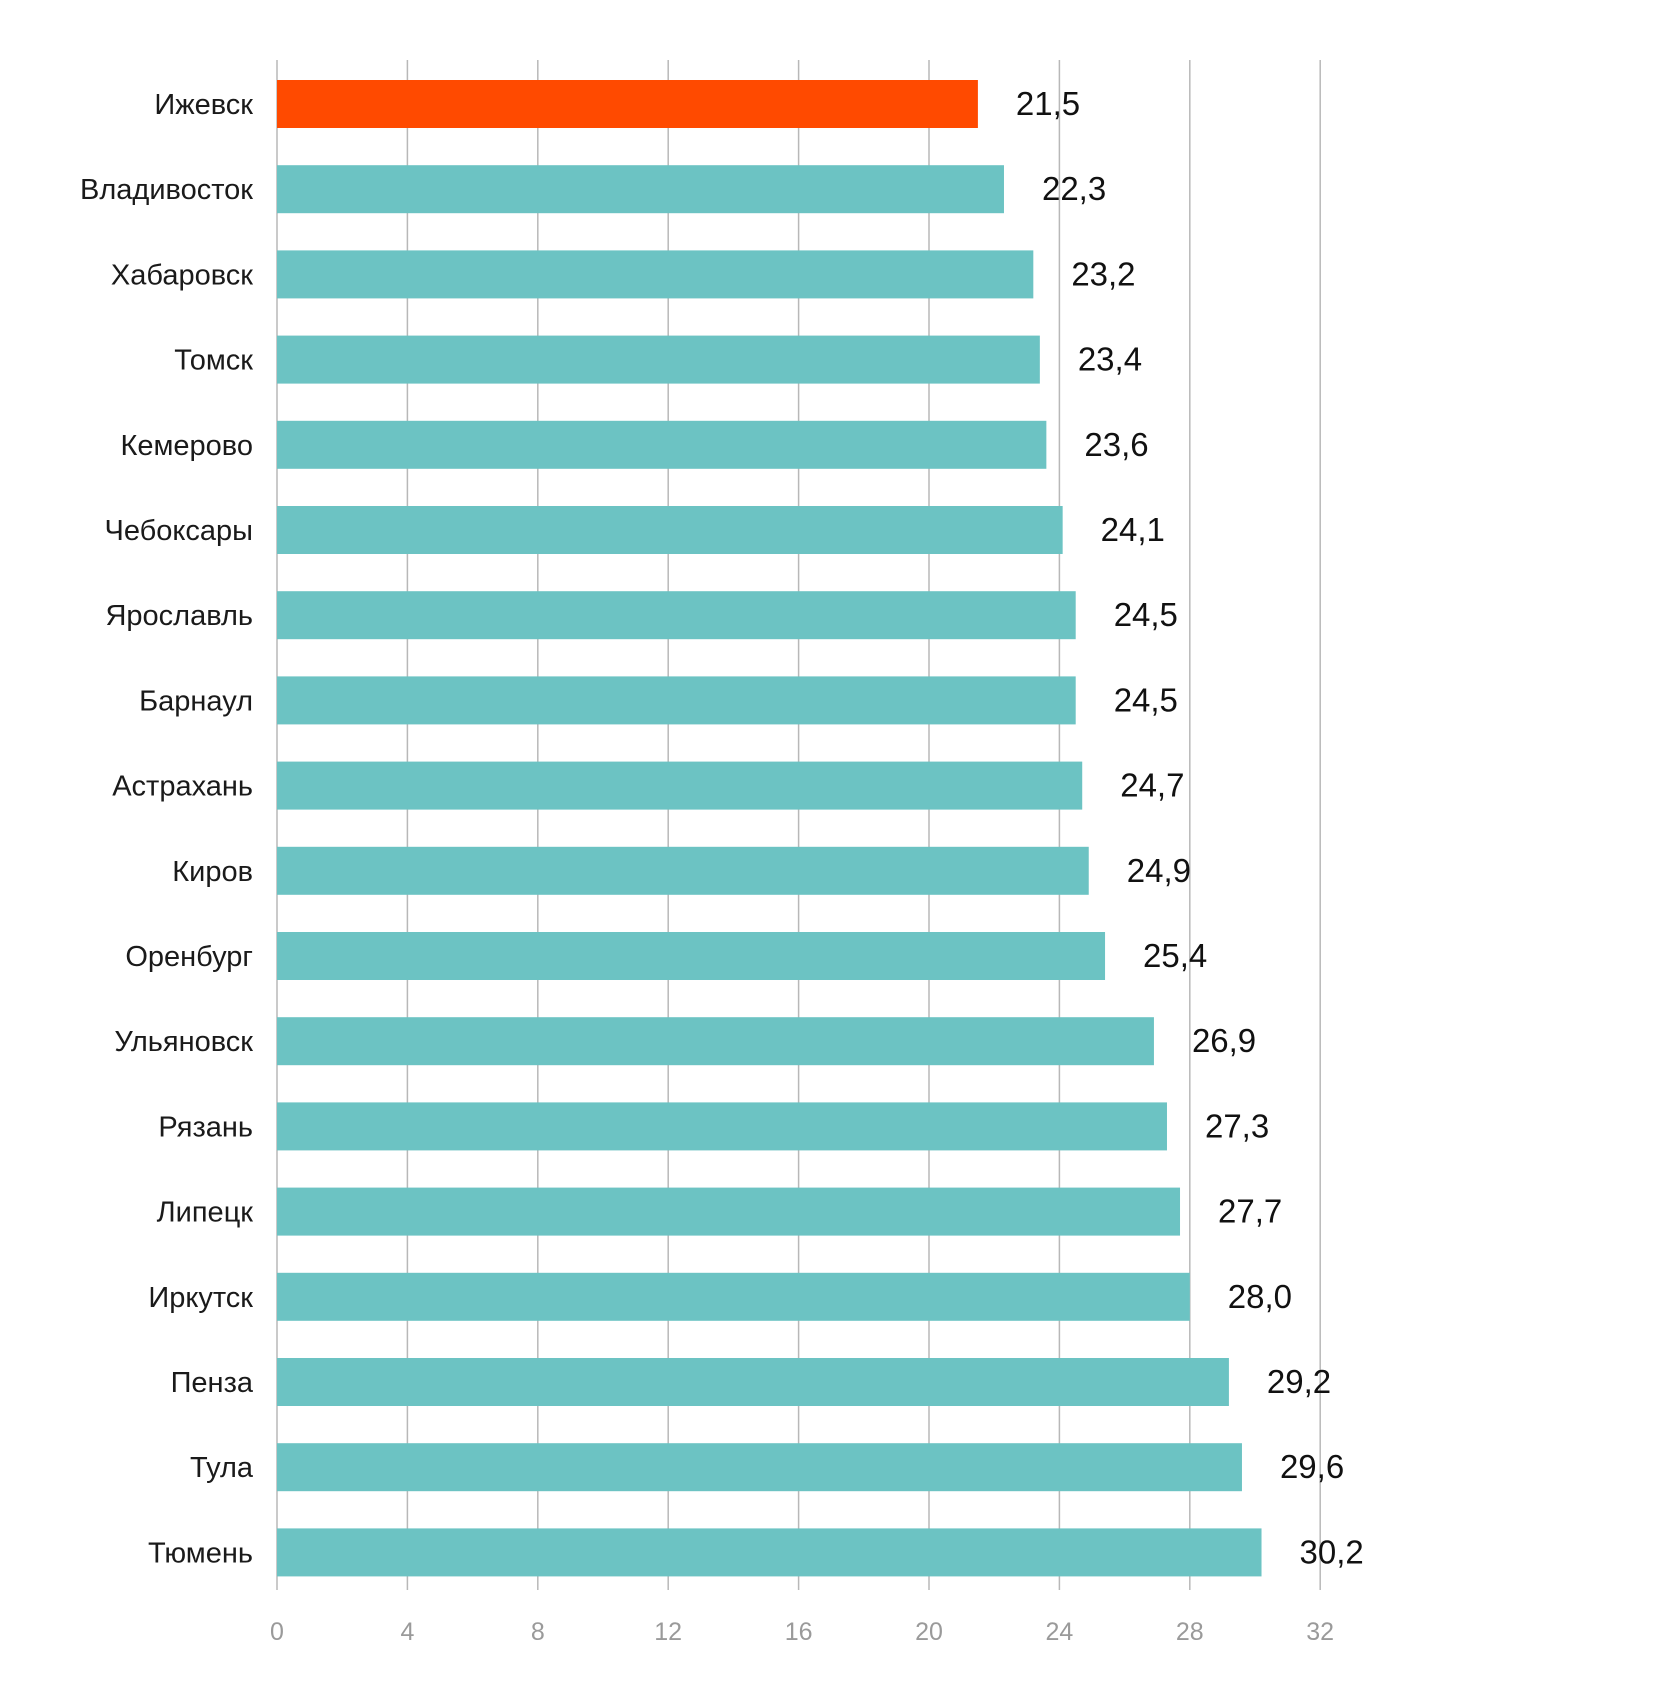  What do you see at coordinates (200, 1553) in the screenshot?
I see `category-label: Тюмень` at bounding box center [200, 1553].